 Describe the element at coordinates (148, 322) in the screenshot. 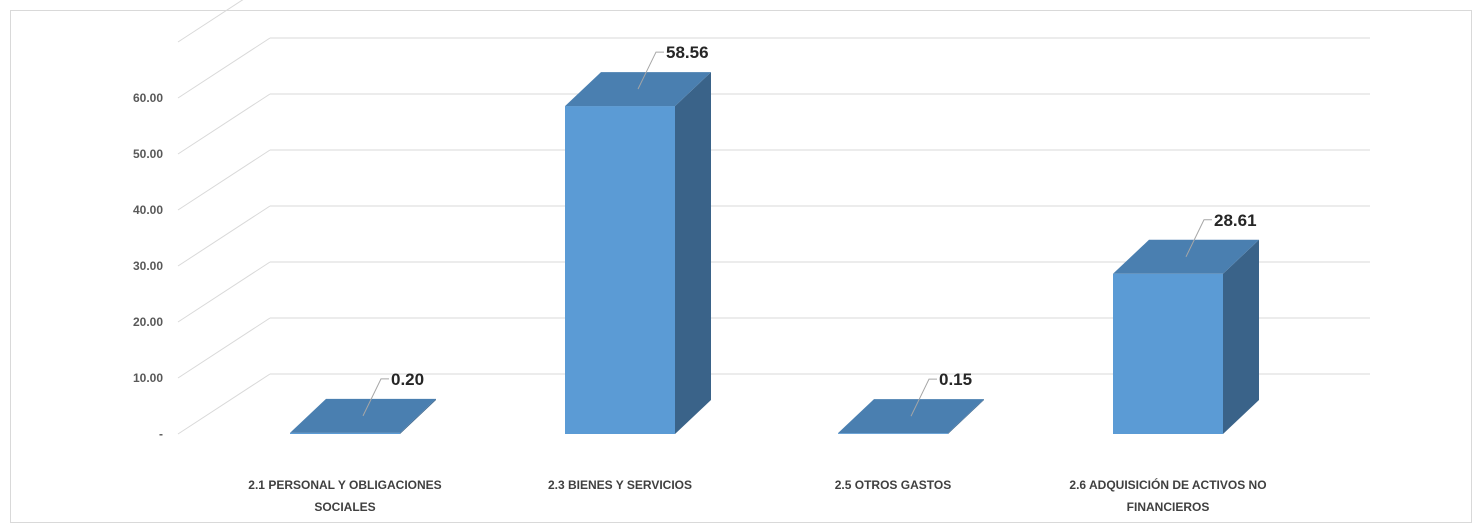

I see `y-tick-label: 20.00` at that location.